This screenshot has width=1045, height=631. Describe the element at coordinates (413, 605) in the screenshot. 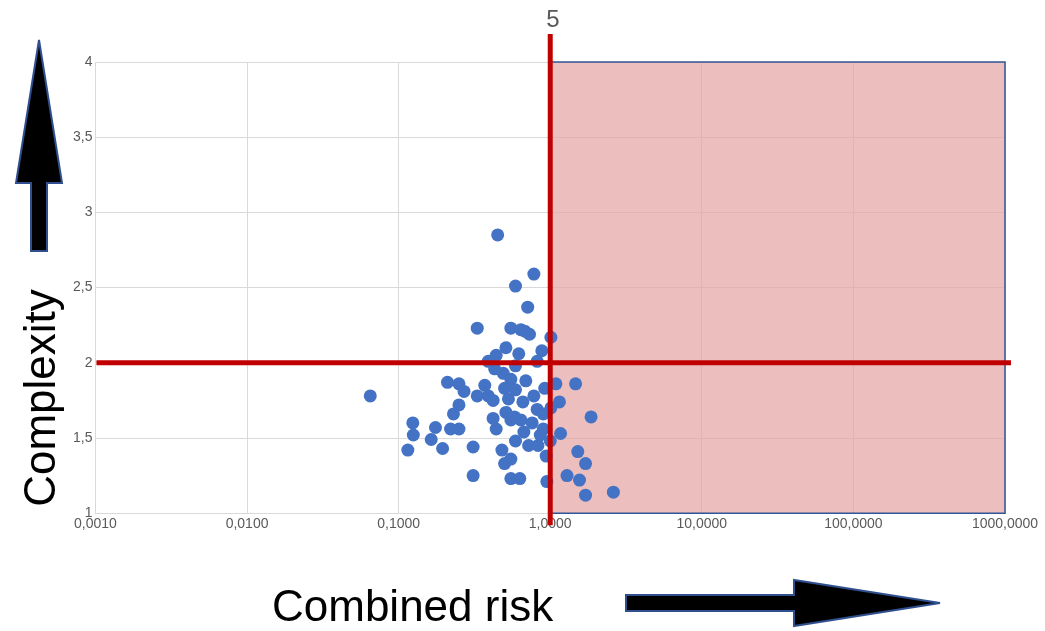

I see `x-axis-title: Combined risk` at that location.